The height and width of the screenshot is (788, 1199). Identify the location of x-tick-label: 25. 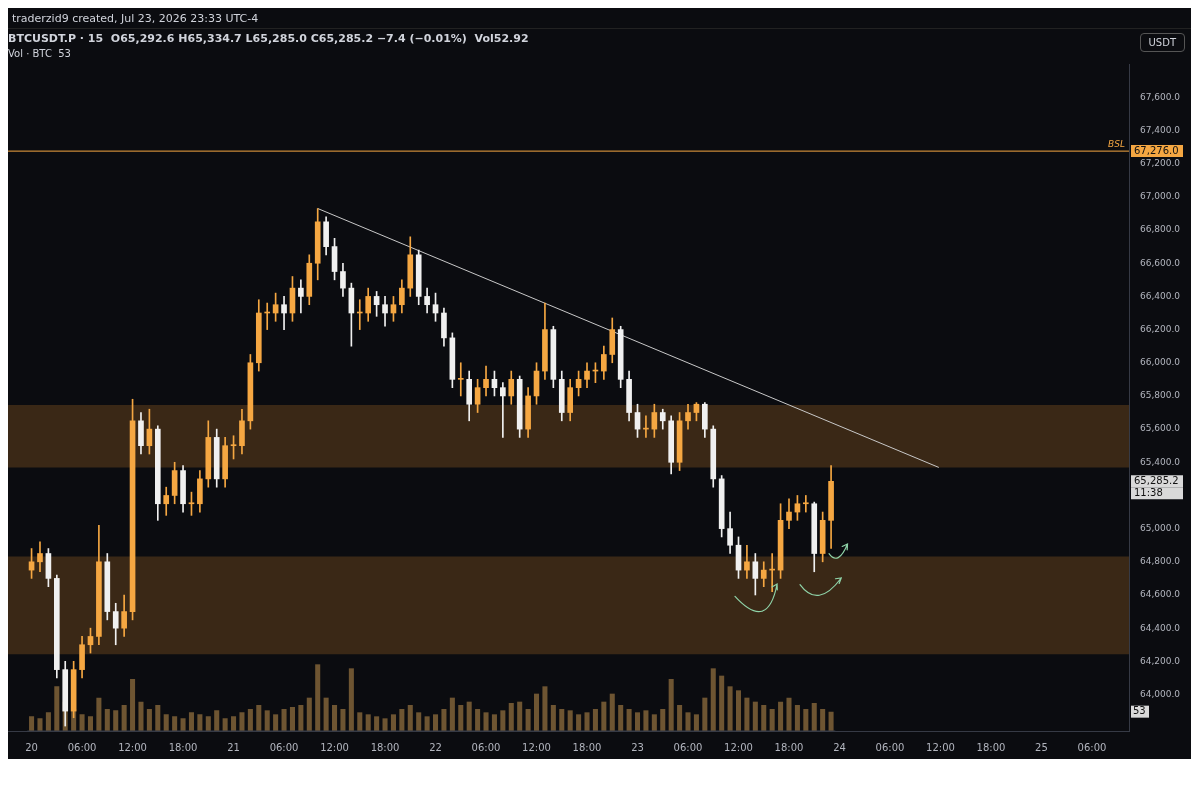
(1041, 747).